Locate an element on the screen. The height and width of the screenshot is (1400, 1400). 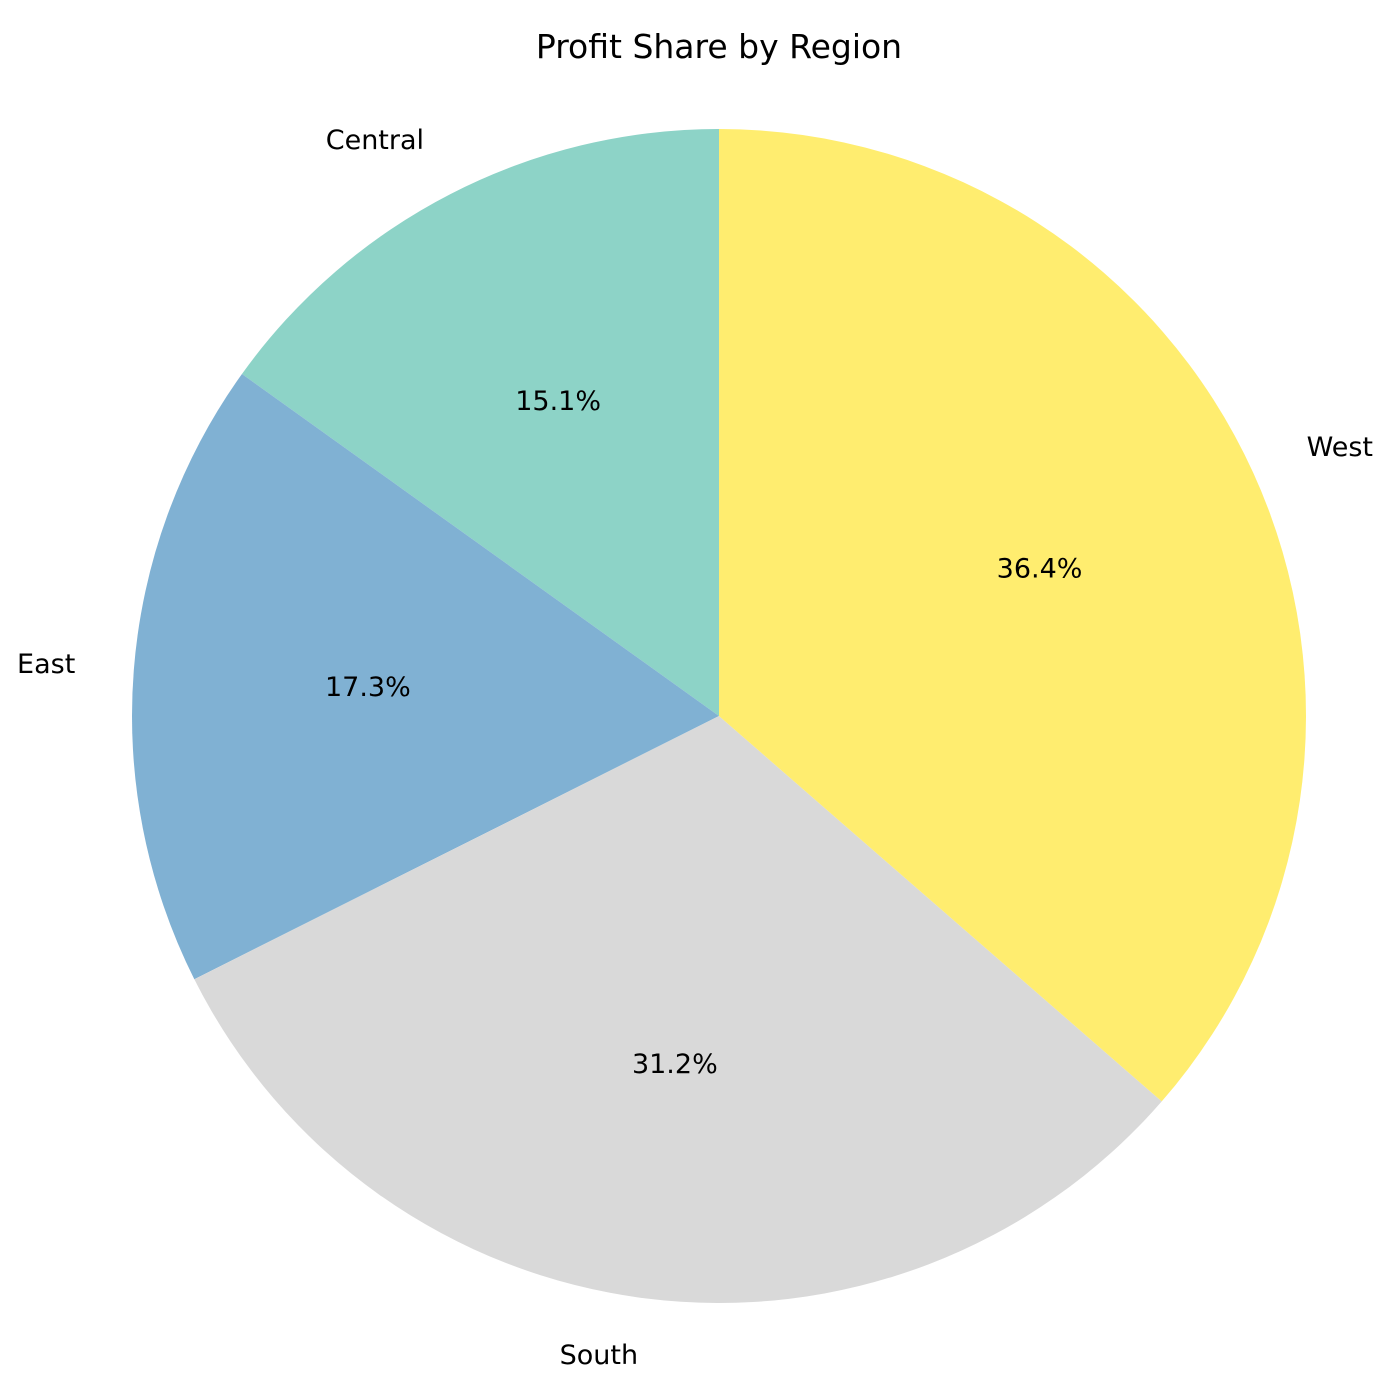
slice-label-east: East is located at coordinates (46, 664).